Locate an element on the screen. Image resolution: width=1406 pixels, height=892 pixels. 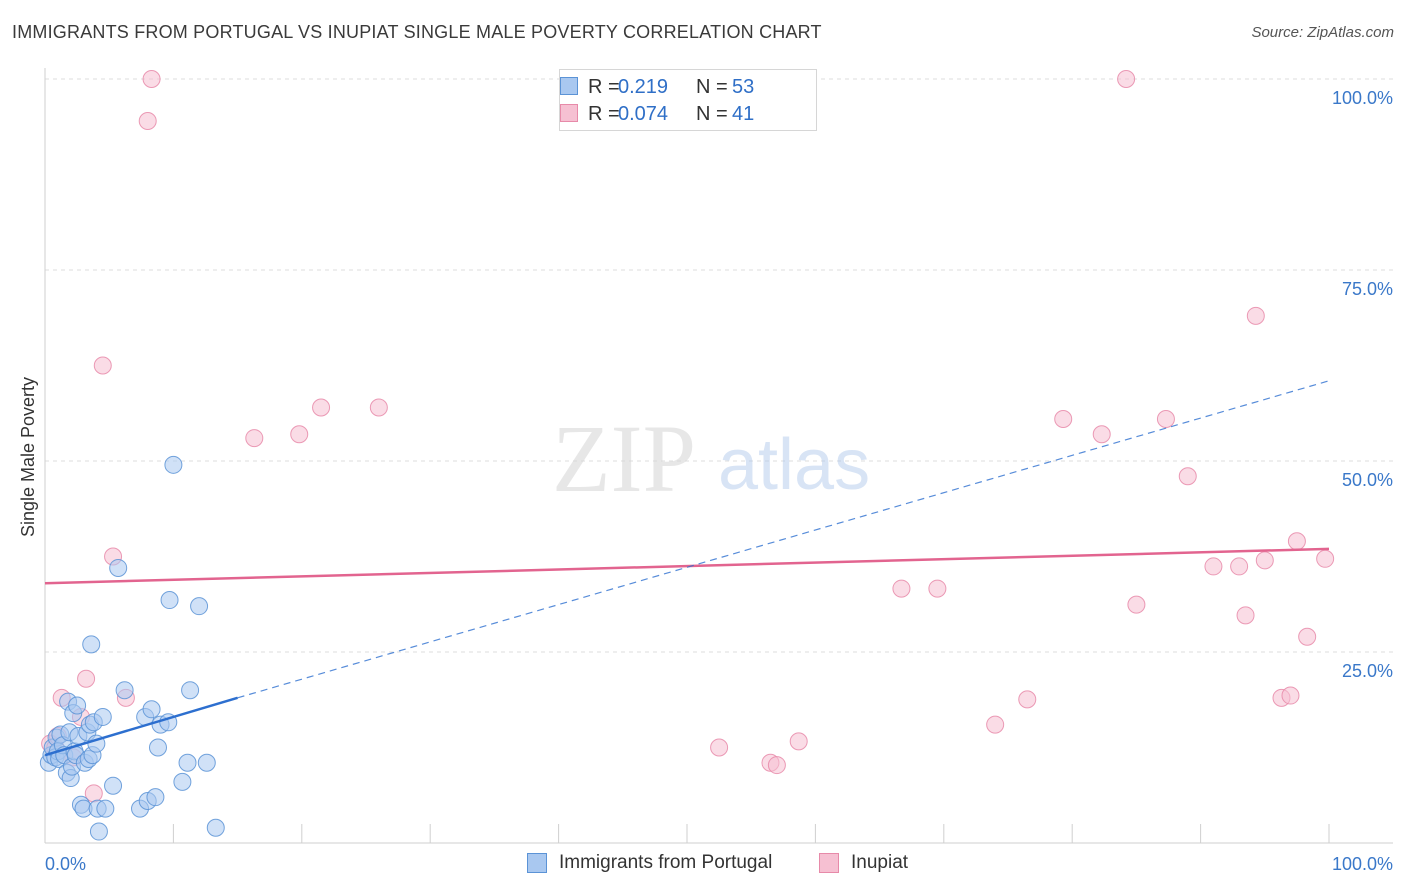
watermark: ZIP atlas is located at coordinates (711, 458).